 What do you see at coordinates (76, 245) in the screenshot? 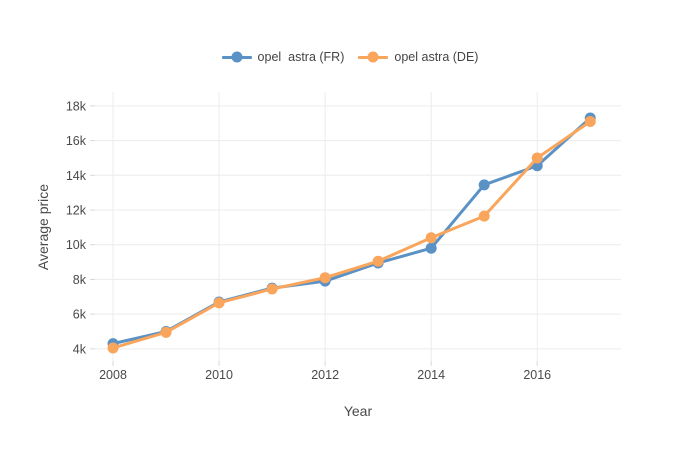
I see `y-tick-label: 10k` at bounding box center [76, 245].